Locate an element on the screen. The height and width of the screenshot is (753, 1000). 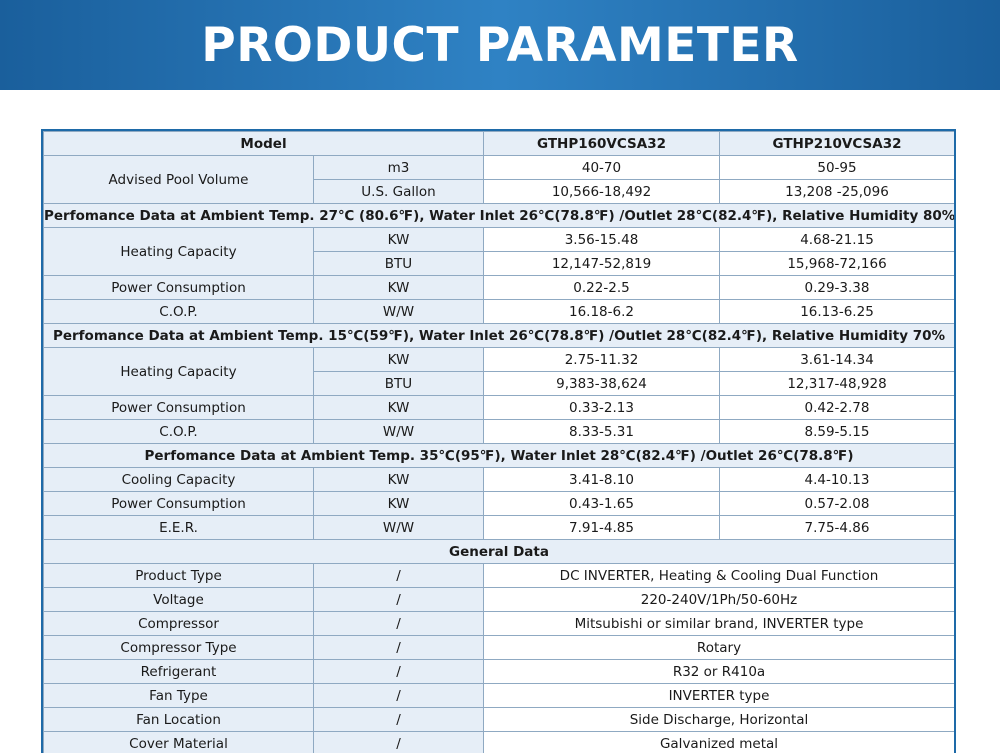
value-cell: 13,208 -25,096 is located at coordinates (836, 191).